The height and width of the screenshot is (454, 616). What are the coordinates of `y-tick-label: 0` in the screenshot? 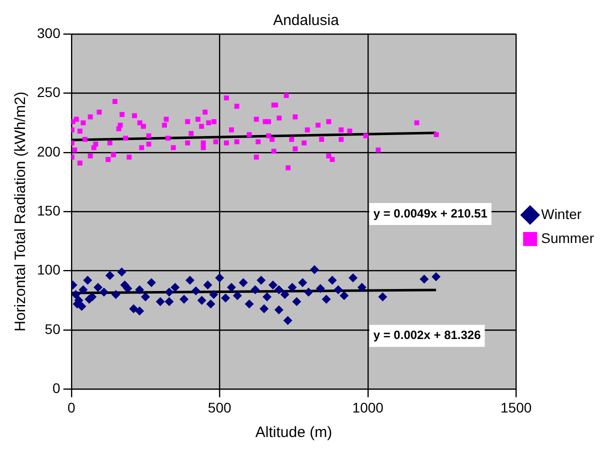 It's located at (56, 388).